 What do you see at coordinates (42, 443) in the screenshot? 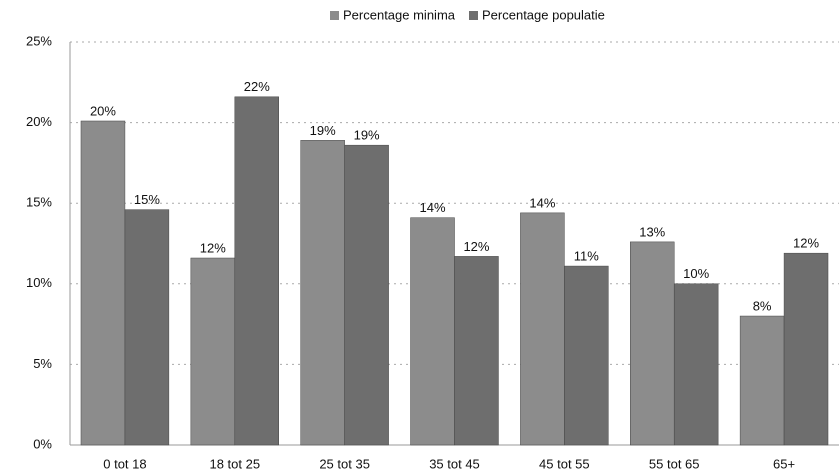
I see `y-tick-label: 0%` at bounding box center [42, 443].